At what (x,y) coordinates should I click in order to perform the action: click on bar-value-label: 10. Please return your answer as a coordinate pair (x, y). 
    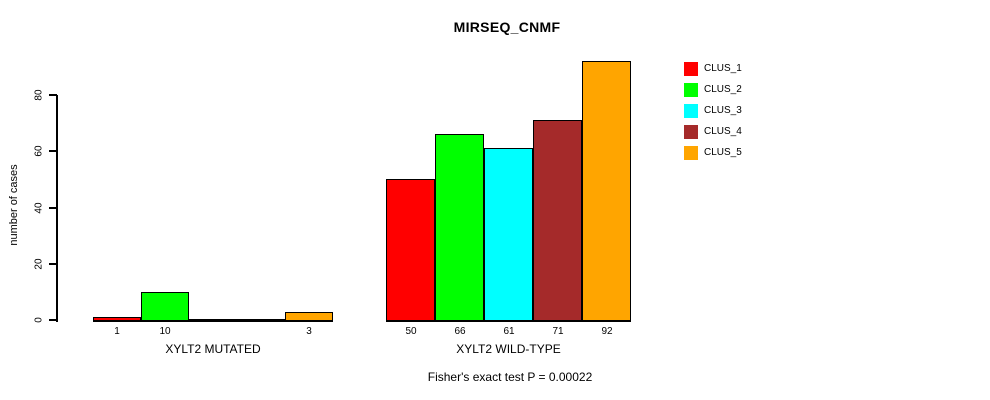
    Looking at the image, I should click on (165, 331).